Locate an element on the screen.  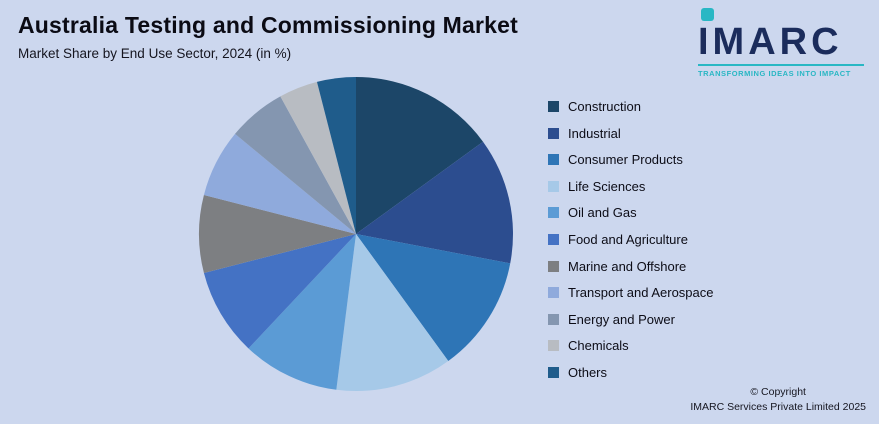
legend-label: Oil and Gas is located at coordinates (602, 213).